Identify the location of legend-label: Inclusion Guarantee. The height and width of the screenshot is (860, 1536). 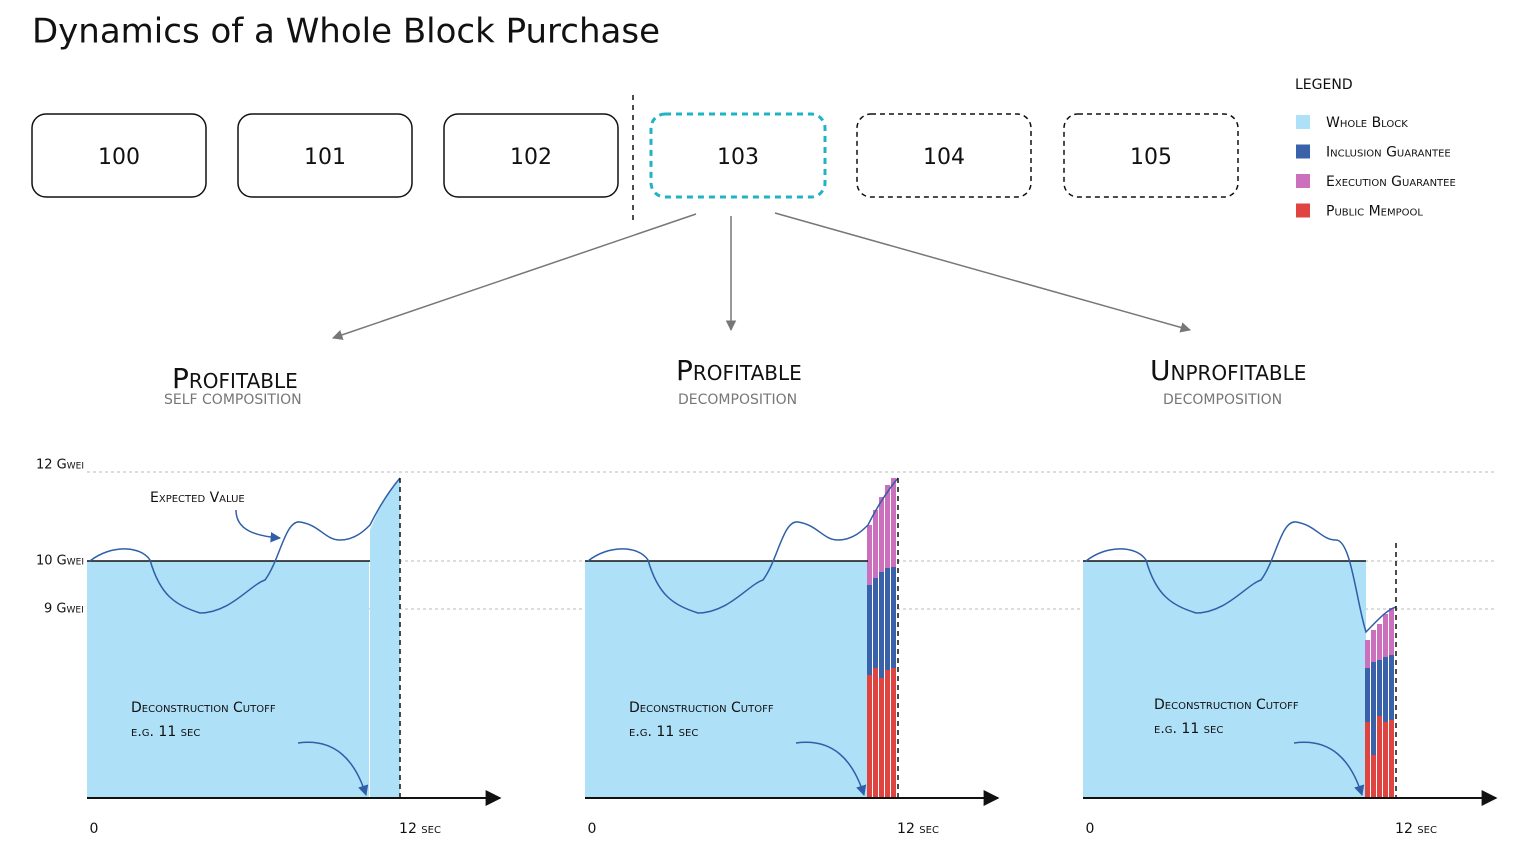
(1388, 153).